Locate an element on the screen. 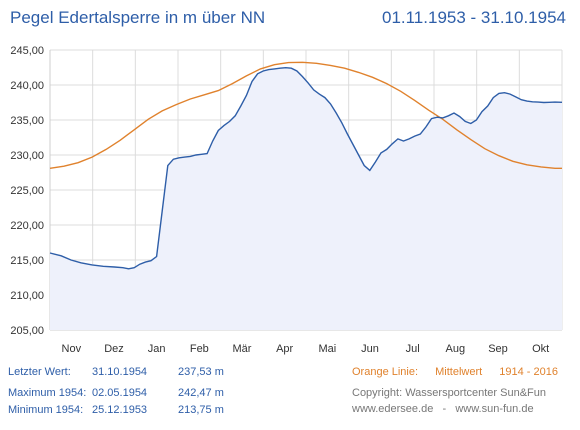 The height and width of the screenshot is (430, 580). maximum-label: Maximum 1954: is located at coordinates (47, 393).